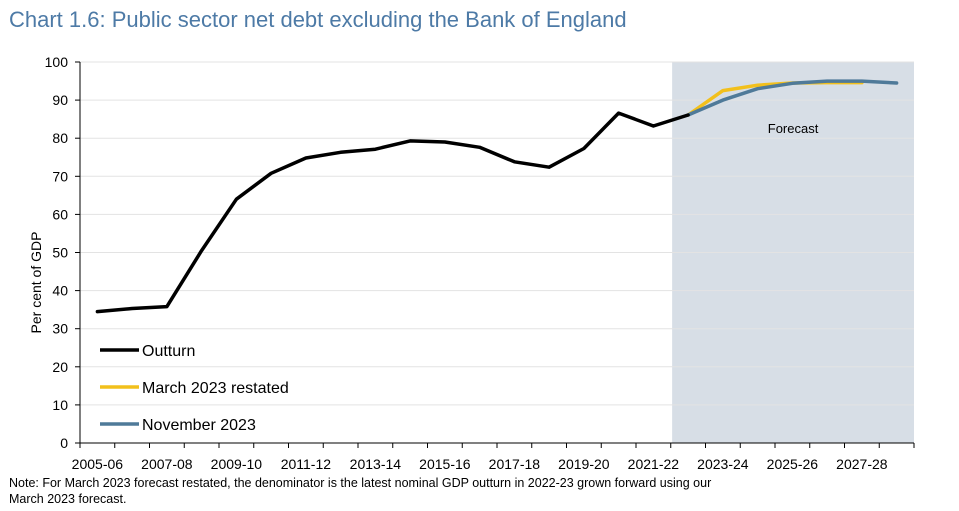 This screenshot has width=959, height=511. What do you see at coordinates (654, 464) in the screenshot?
I see `x-tick-label: 2021-22` at bounding box center [654, 464].